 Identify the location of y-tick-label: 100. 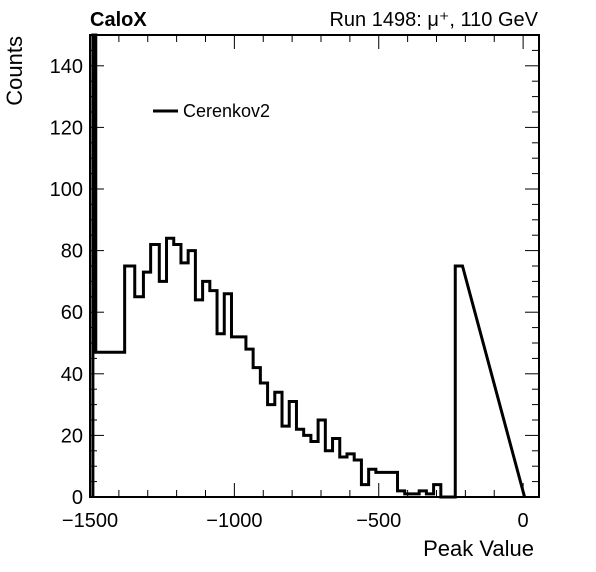
(66, 190).